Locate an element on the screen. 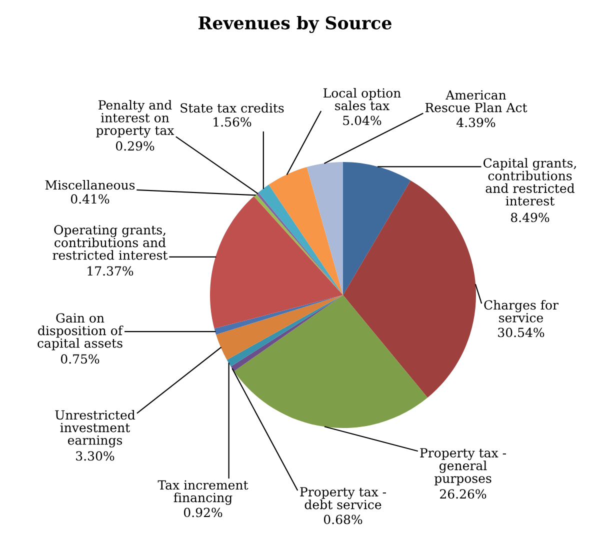 The width and height of the screenshot is (590, 542). data-label: 0.68% is located at coordinates (343, 519).